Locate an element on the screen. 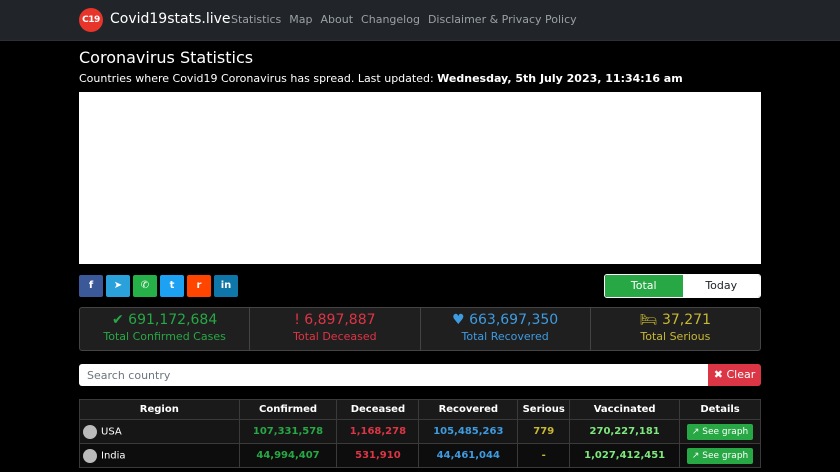 This screenshot has width=840, height=472. last-updated: Wednesday, 5th July 2023, 11:34:16 am is located at coordinates (560, 78).